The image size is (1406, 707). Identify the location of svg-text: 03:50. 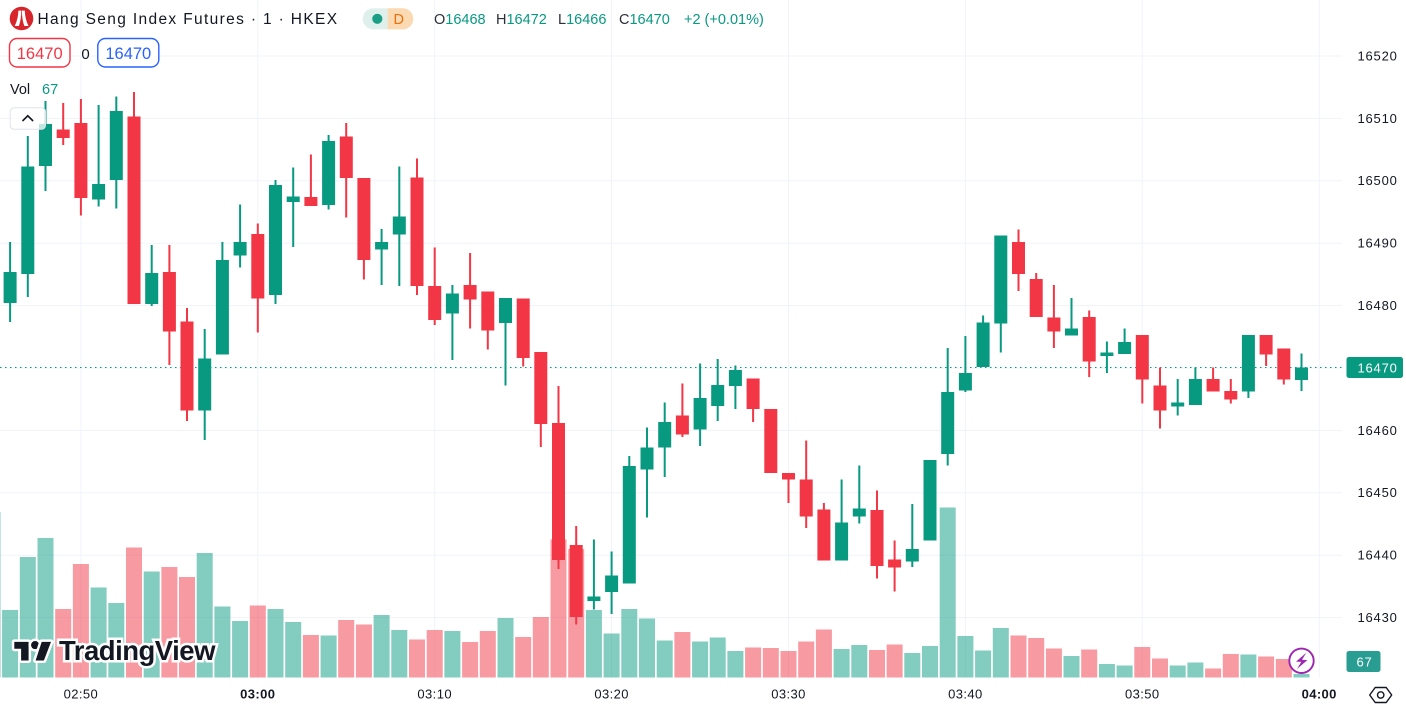
(1142, 694).